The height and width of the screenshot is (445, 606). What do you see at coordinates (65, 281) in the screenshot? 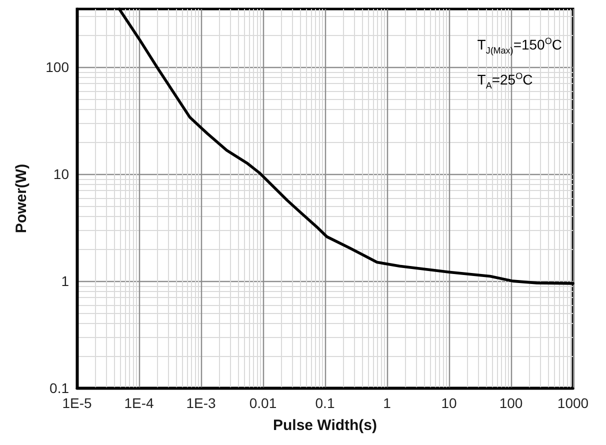
I see `y-tick-label: 1` at bounding box center [65, 281].